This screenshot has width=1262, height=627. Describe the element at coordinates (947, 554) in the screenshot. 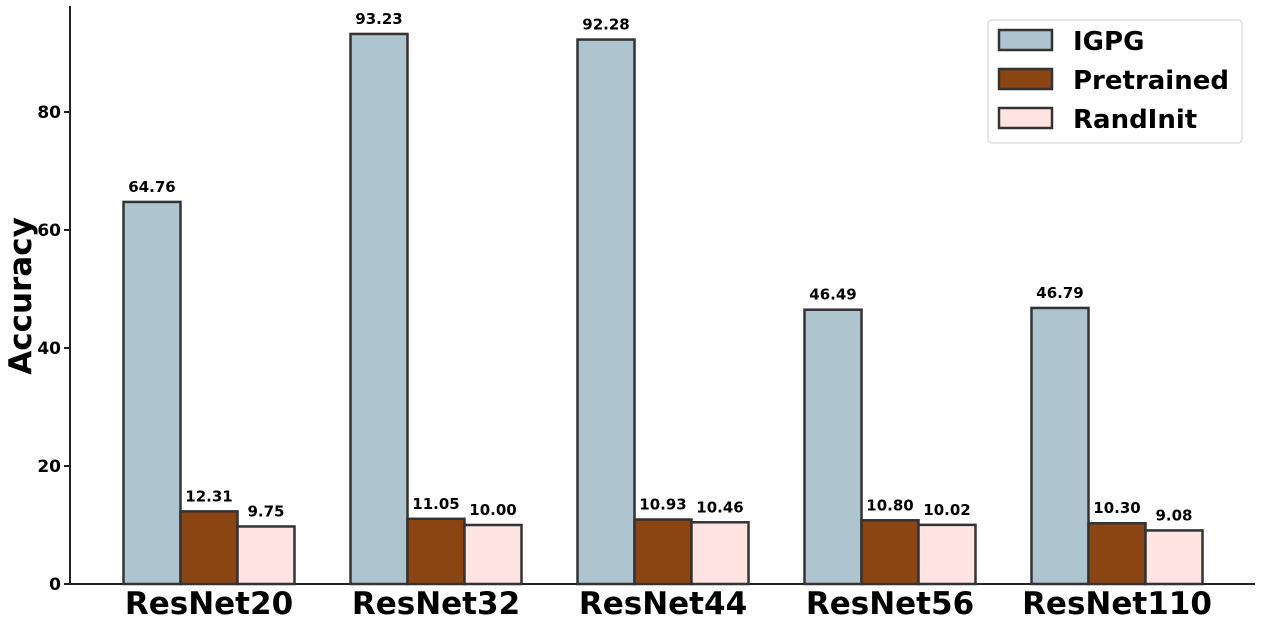

I see `bar-randinit-resnet56` at that location.